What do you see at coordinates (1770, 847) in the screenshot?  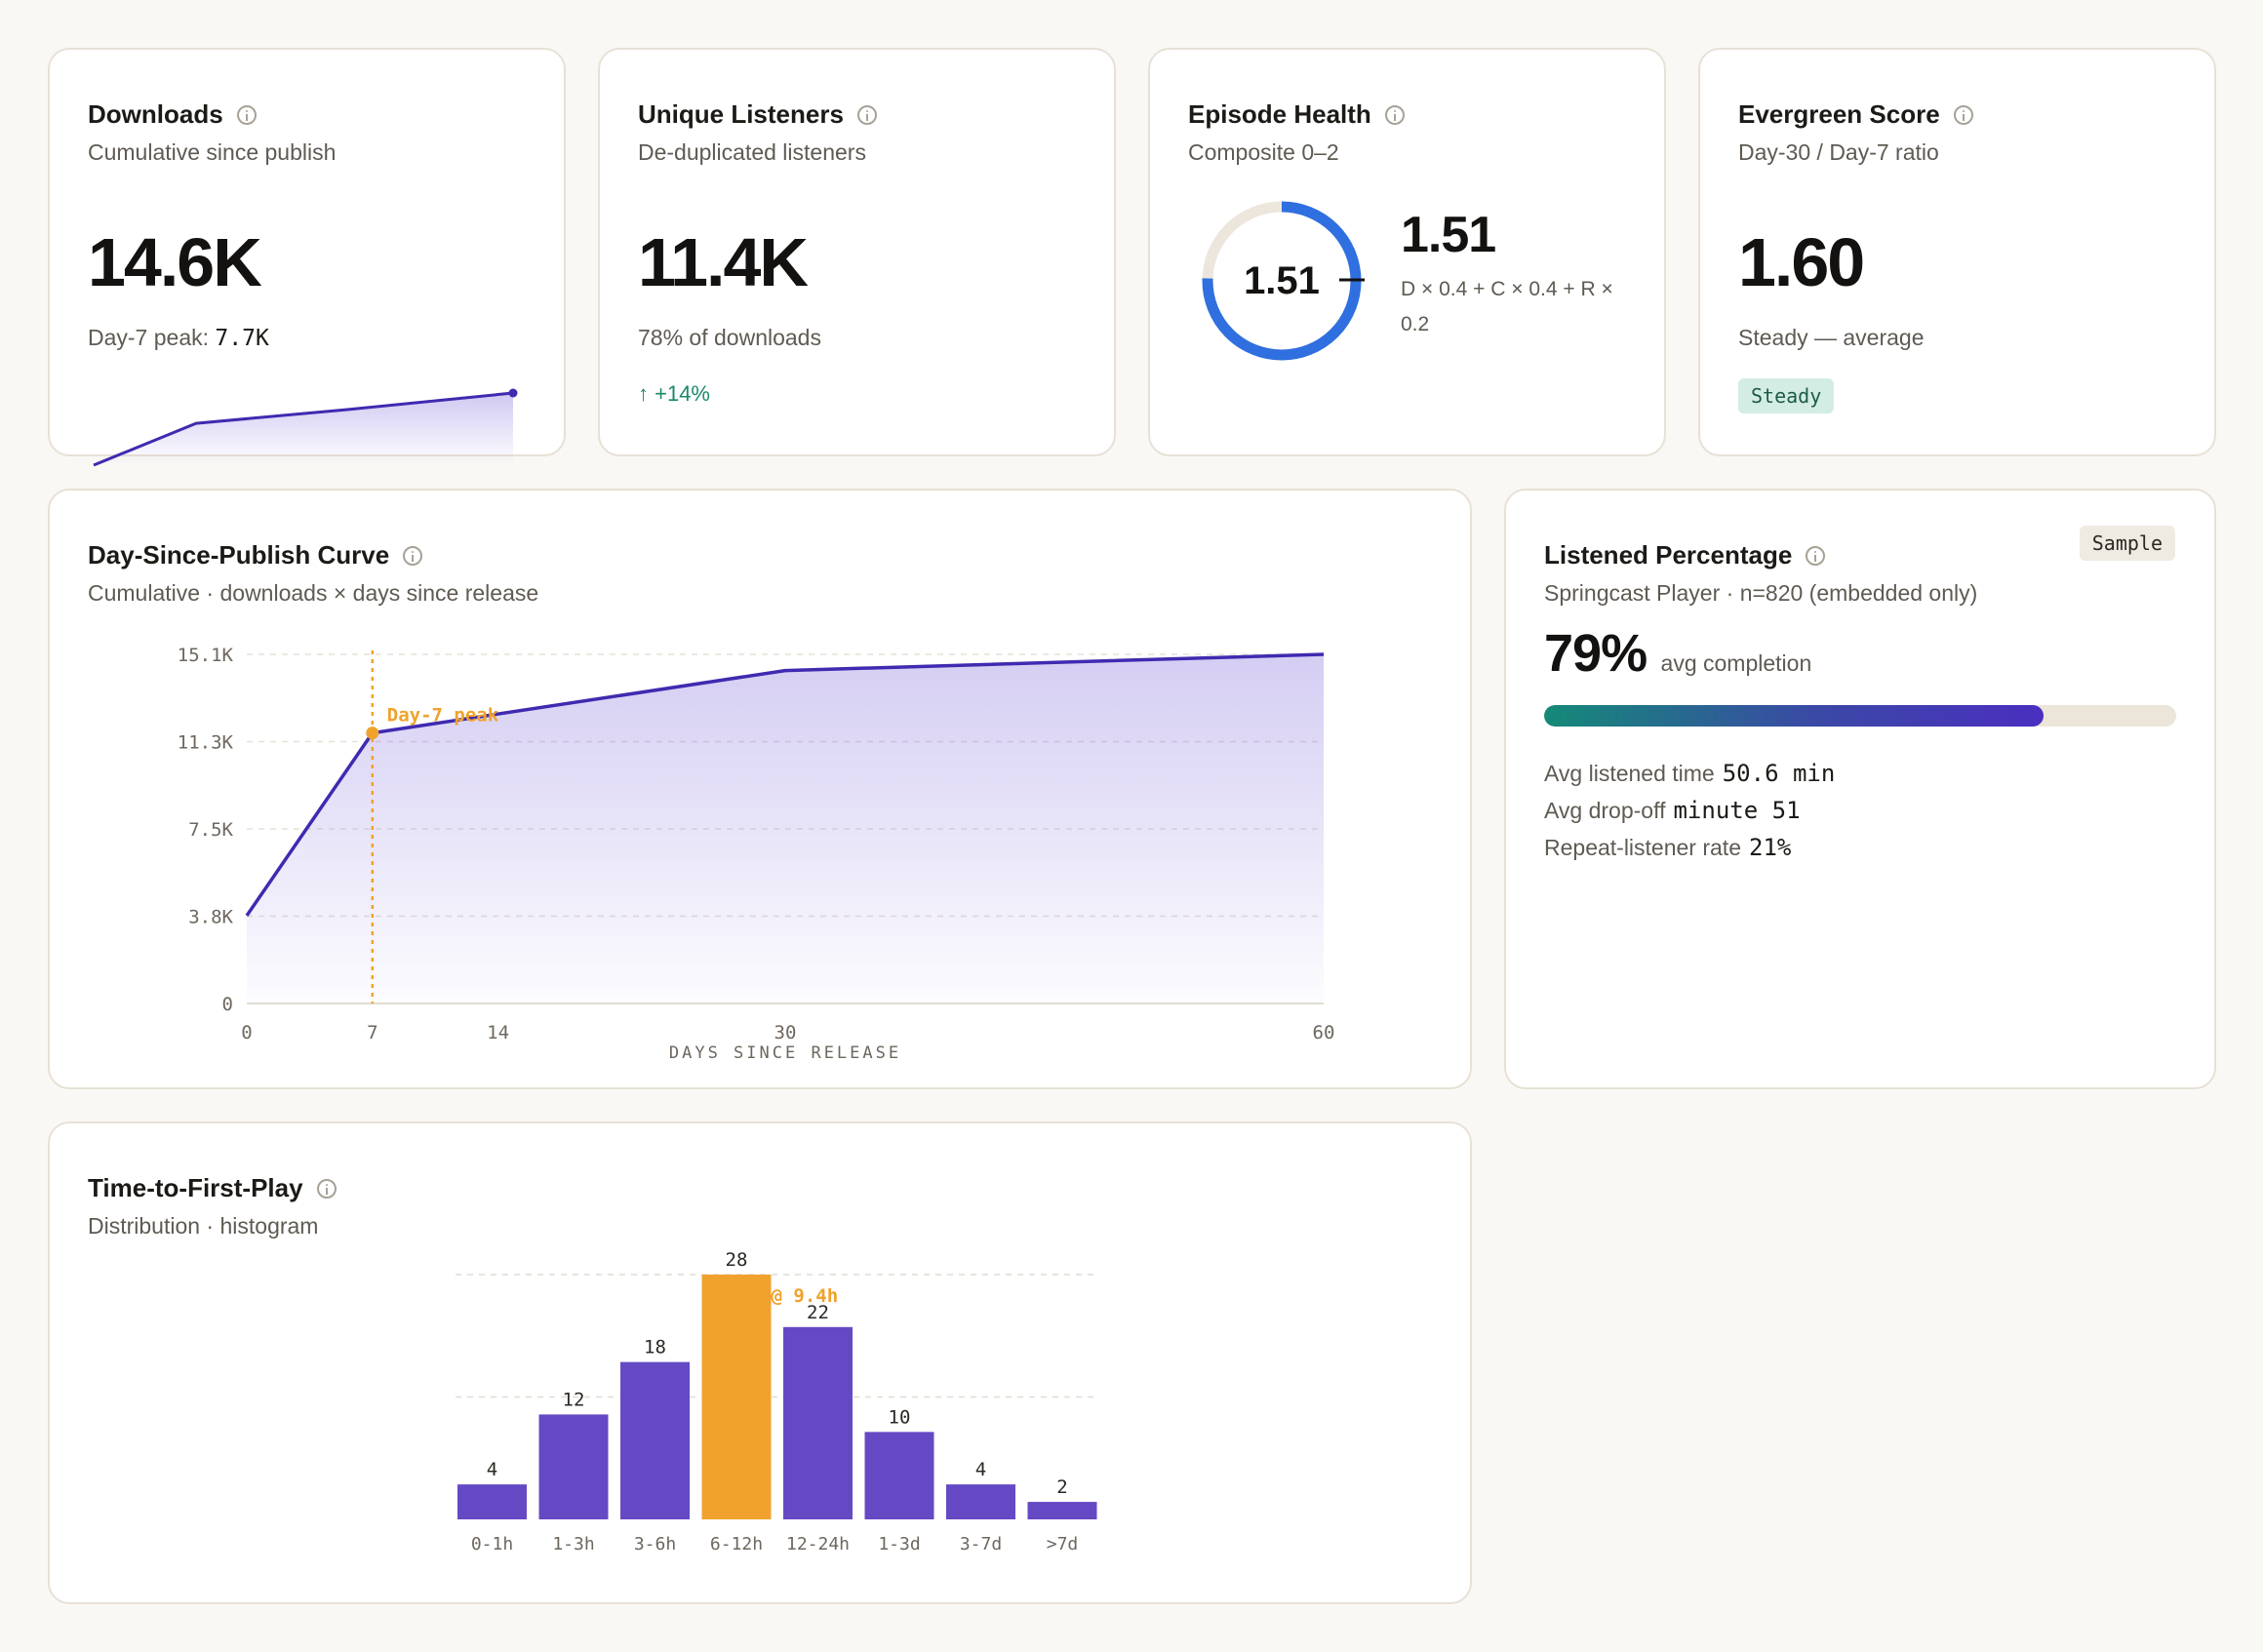 I see `stat-value: 21%` at bounding box center [1770, 847].